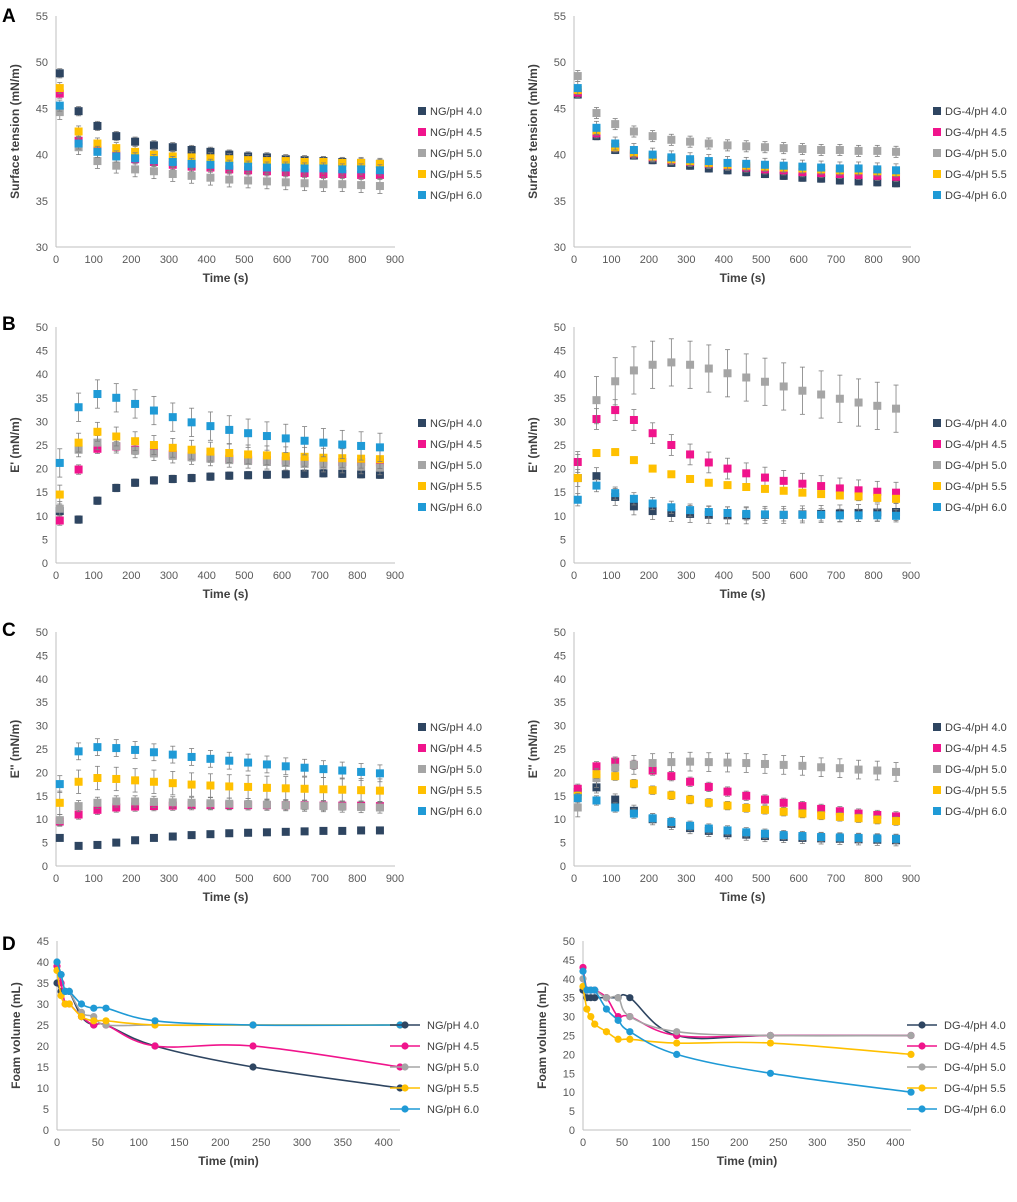 The image size is (1017, 1202). I want to click on legend-label: NG/pH 5.0, so click(456, 770).